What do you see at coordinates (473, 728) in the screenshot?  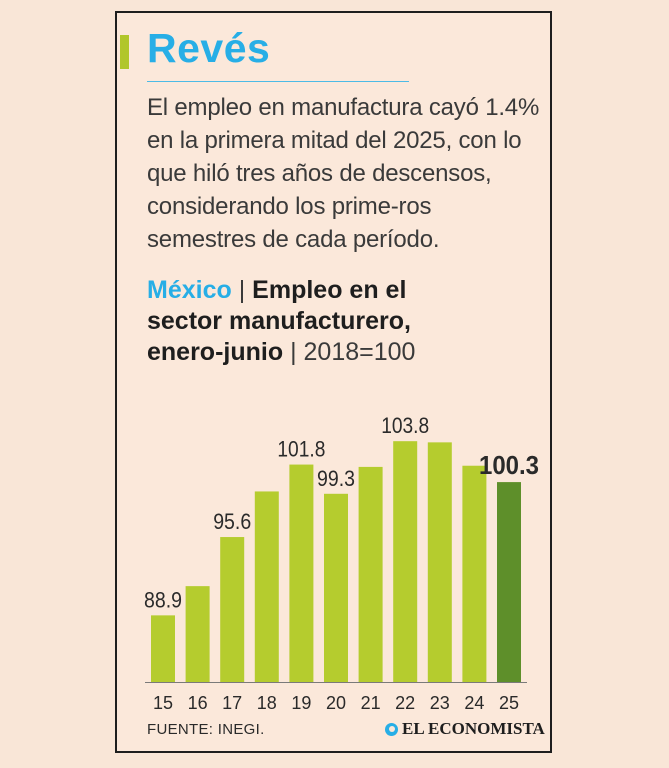 I see `brand-name: EL ECONOMISTA` at bounding box center [473, 728].